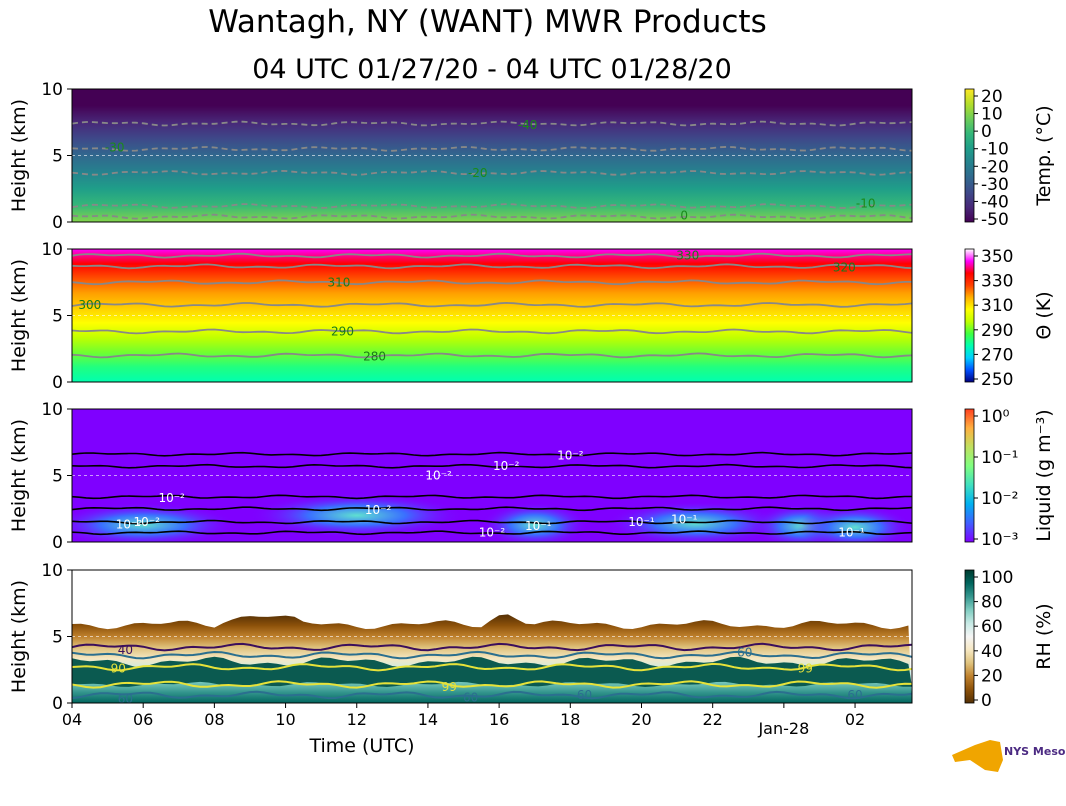 This screenshot has width=1066, height=806. I want to click on nys-mesonet-logo: NYS Mesonet, so click(1009, 756).